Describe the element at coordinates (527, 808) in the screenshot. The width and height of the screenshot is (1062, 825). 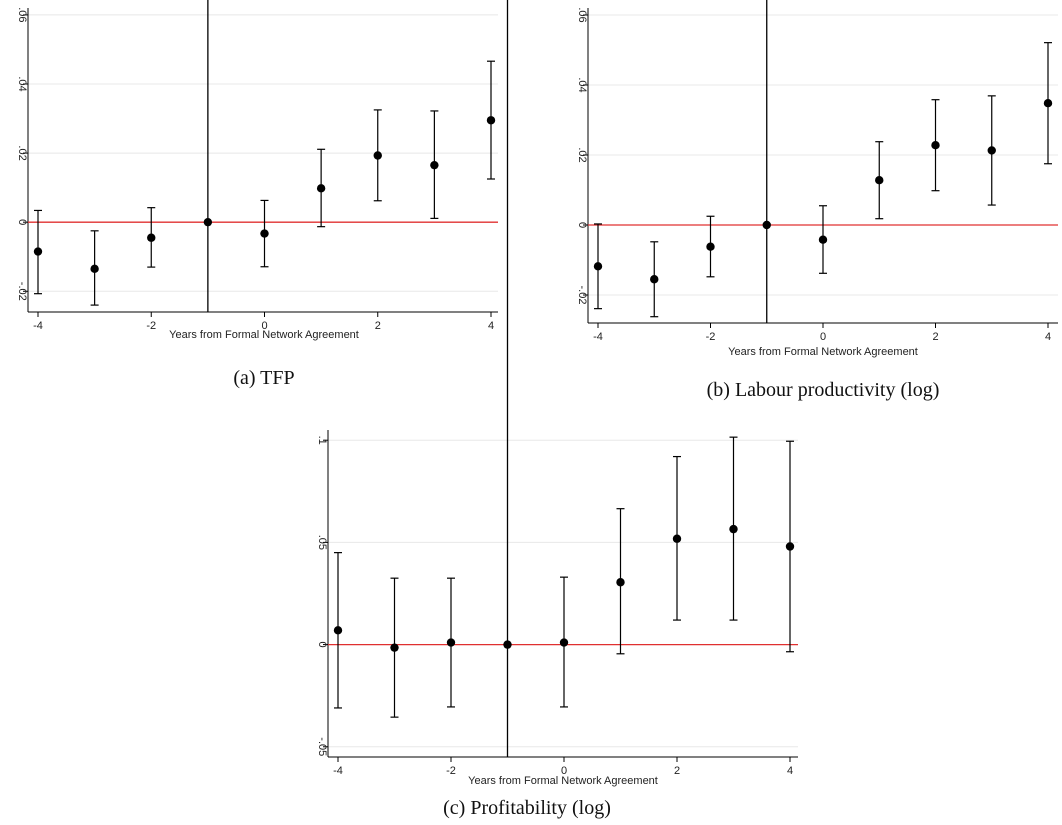
I see `panel-caption: (c) Profitability (log)` at that location.